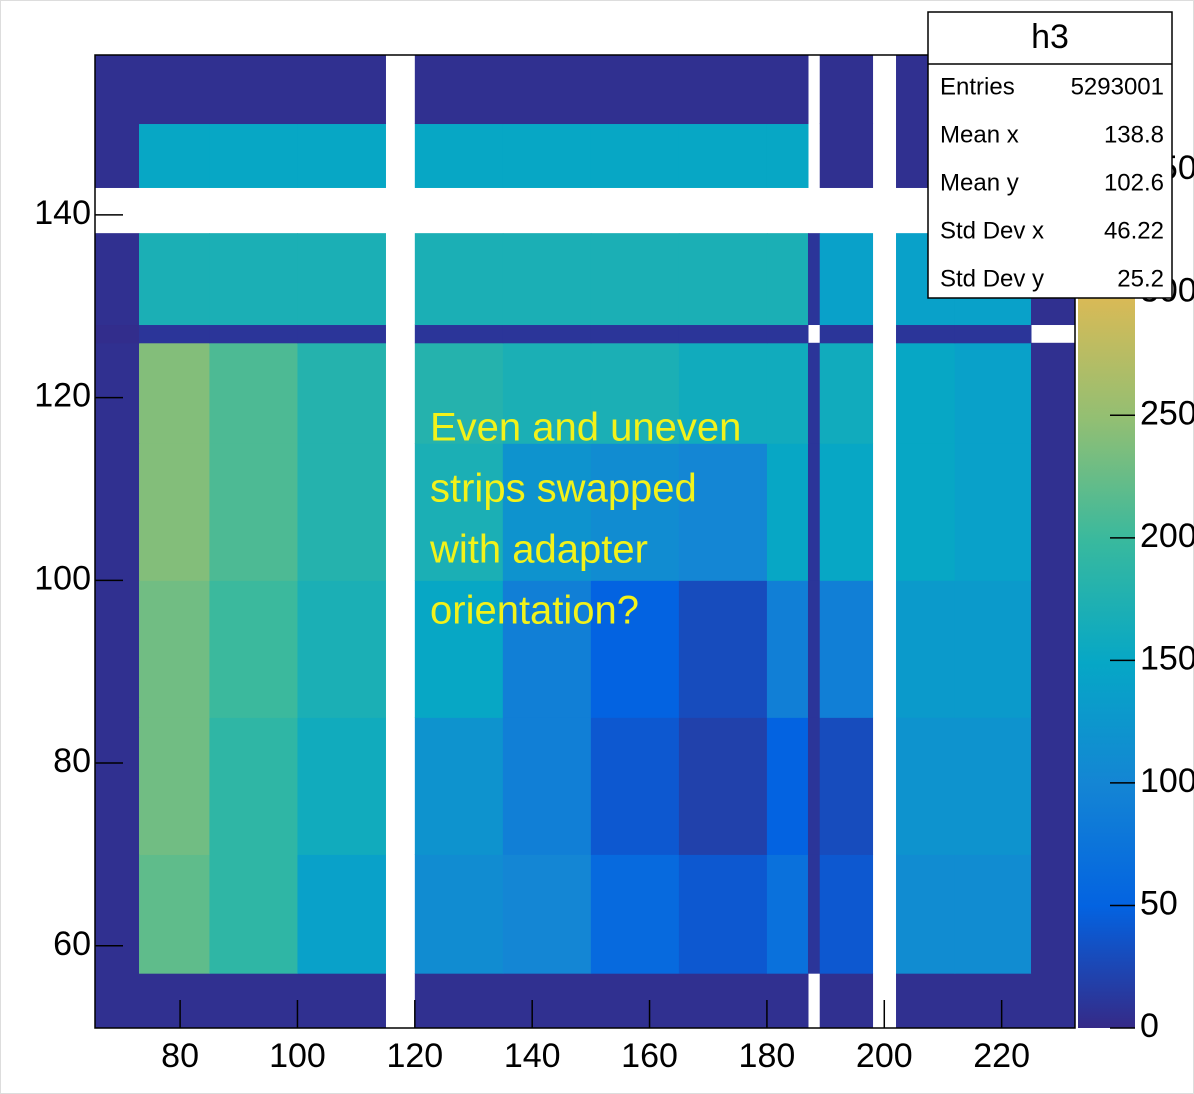  I want to click on z-tick-label: 100, so click(1167, 781).